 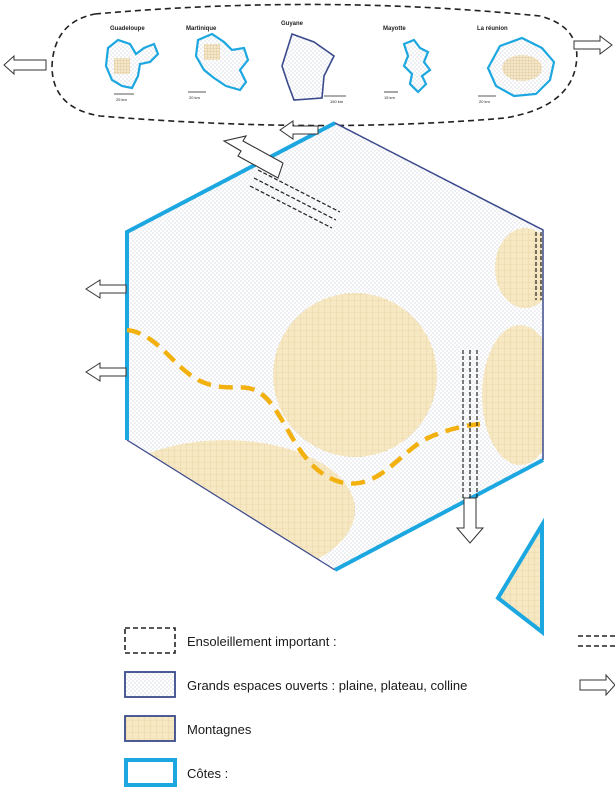 What do you see at coordinates (417, 66) in the screenshot?
I see `mayotte-shape` at bounding box center [417, 66].